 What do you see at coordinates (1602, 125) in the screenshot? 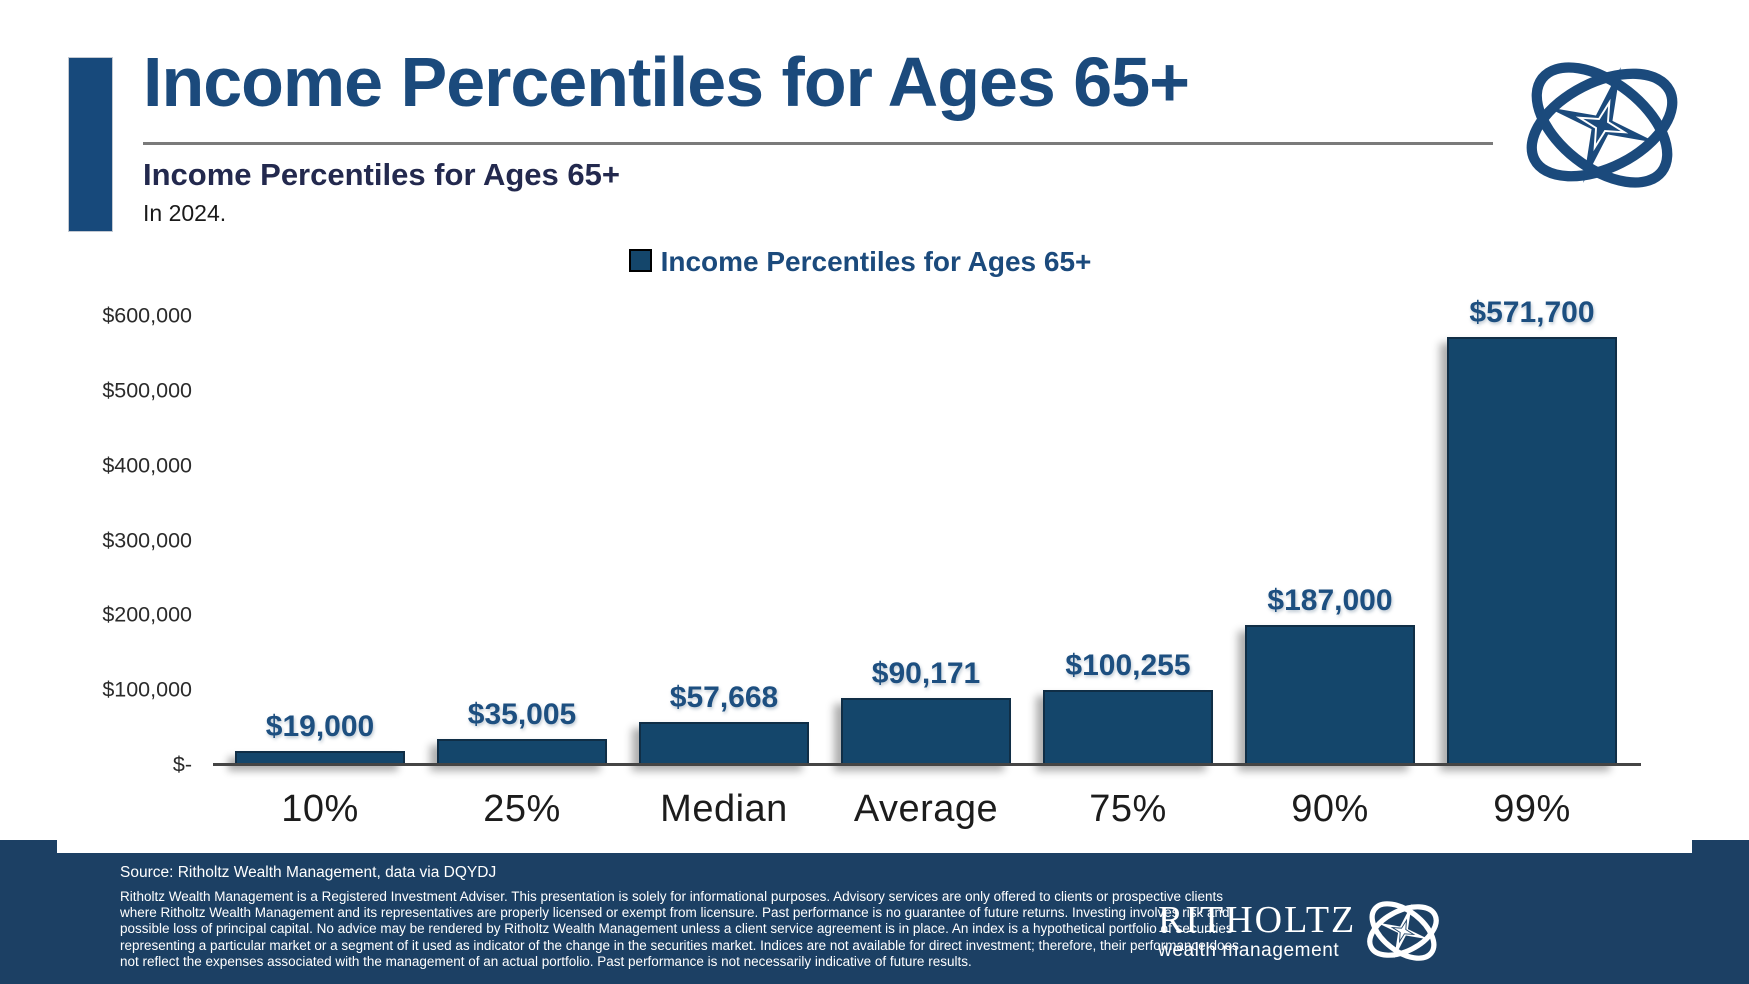
I see `ritholtz-compass-logo` at bounding box center [1602, 125].